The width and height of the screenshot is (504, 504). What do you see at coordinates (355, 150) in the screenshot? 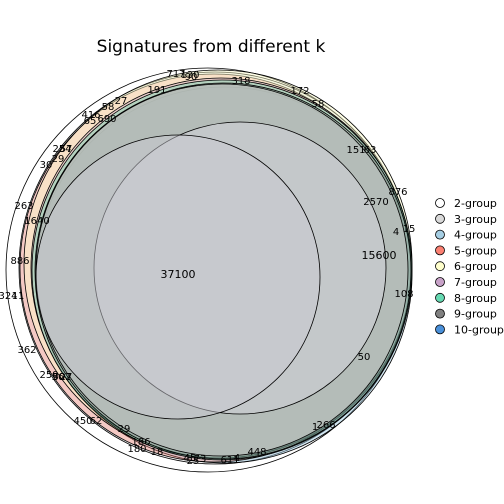
I see `region-label: 151` at bounding box center [355, 150].